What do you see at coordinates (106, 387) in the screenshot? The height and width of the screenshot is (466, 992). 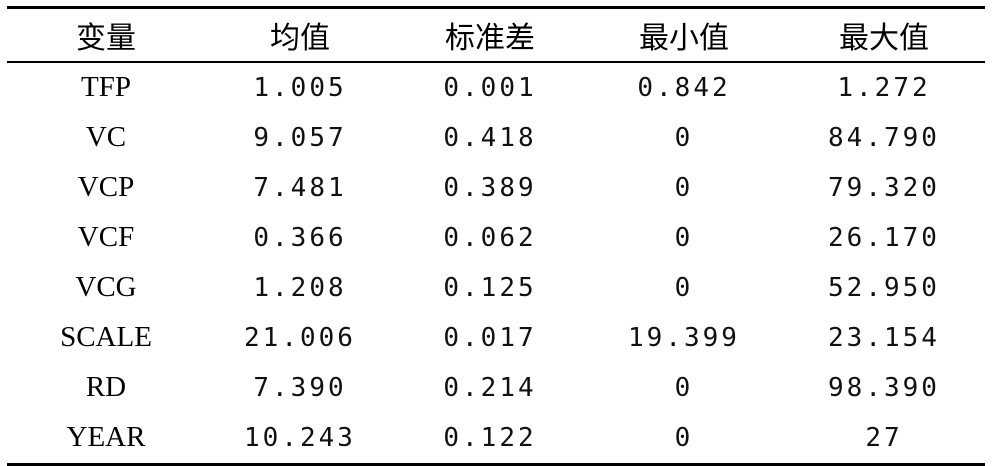 I see `row-variable: RD` at bounding box center [106, 387].